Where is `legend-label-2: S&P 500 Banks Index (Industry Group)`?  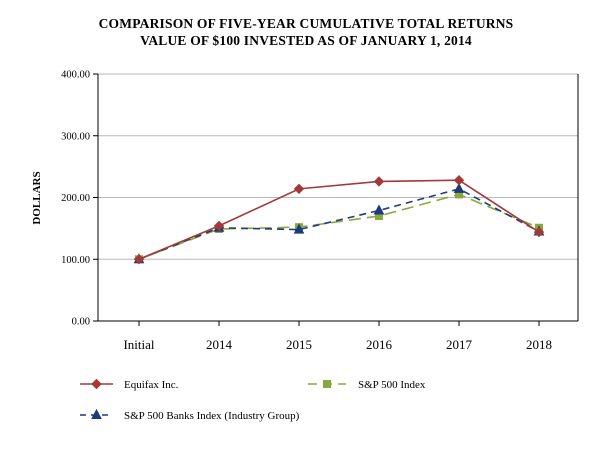 legend-label-2: S&P 500 Banks Index (Industry Group) is located at coordinates (212, 416).